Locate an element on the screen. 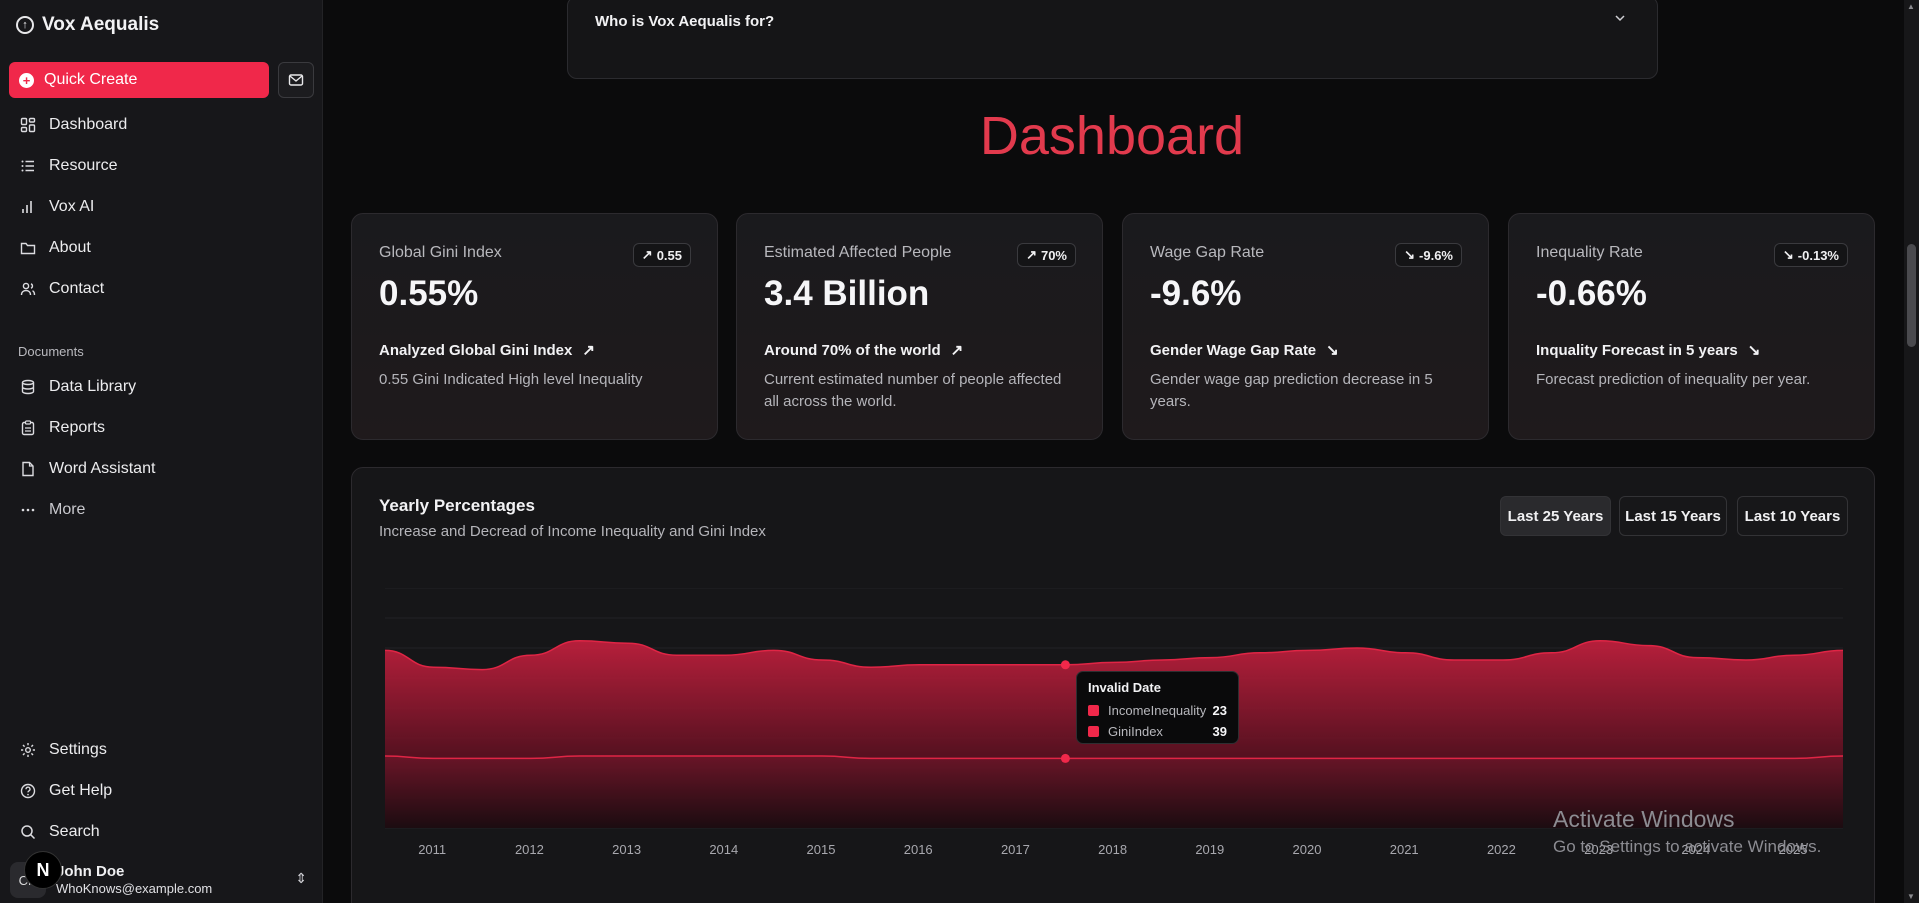  x-tick-label: 2014 is located at coordinates (723, 849).